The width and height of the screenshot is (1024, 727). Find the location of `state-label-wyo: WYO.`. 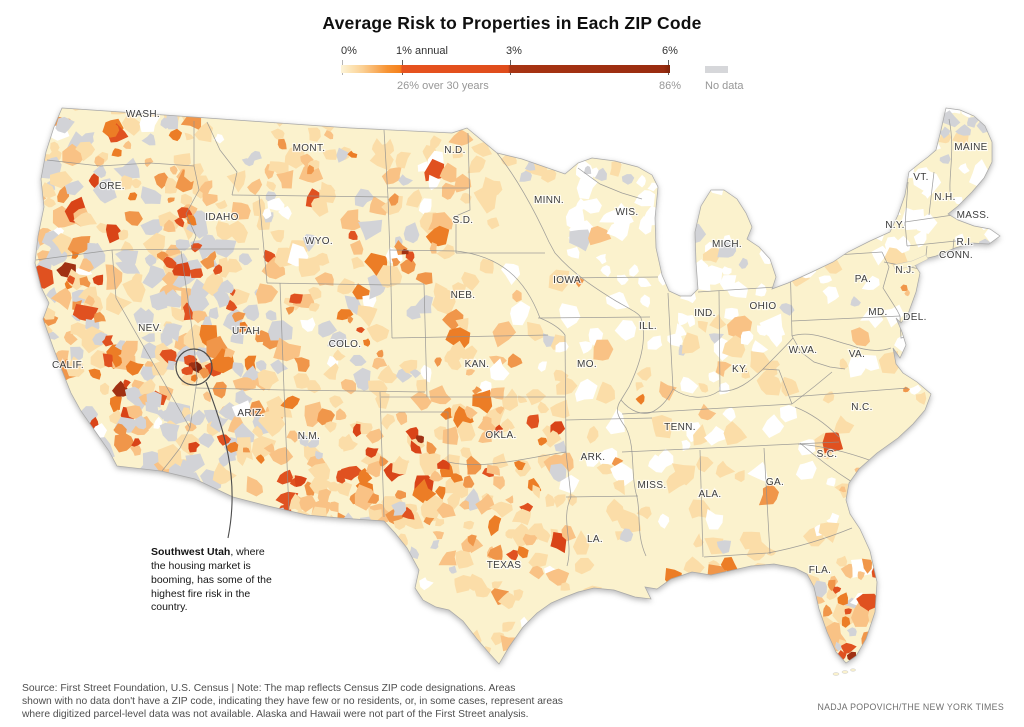

state-label-wyo: WYO. is located at coordinates (319, 241).